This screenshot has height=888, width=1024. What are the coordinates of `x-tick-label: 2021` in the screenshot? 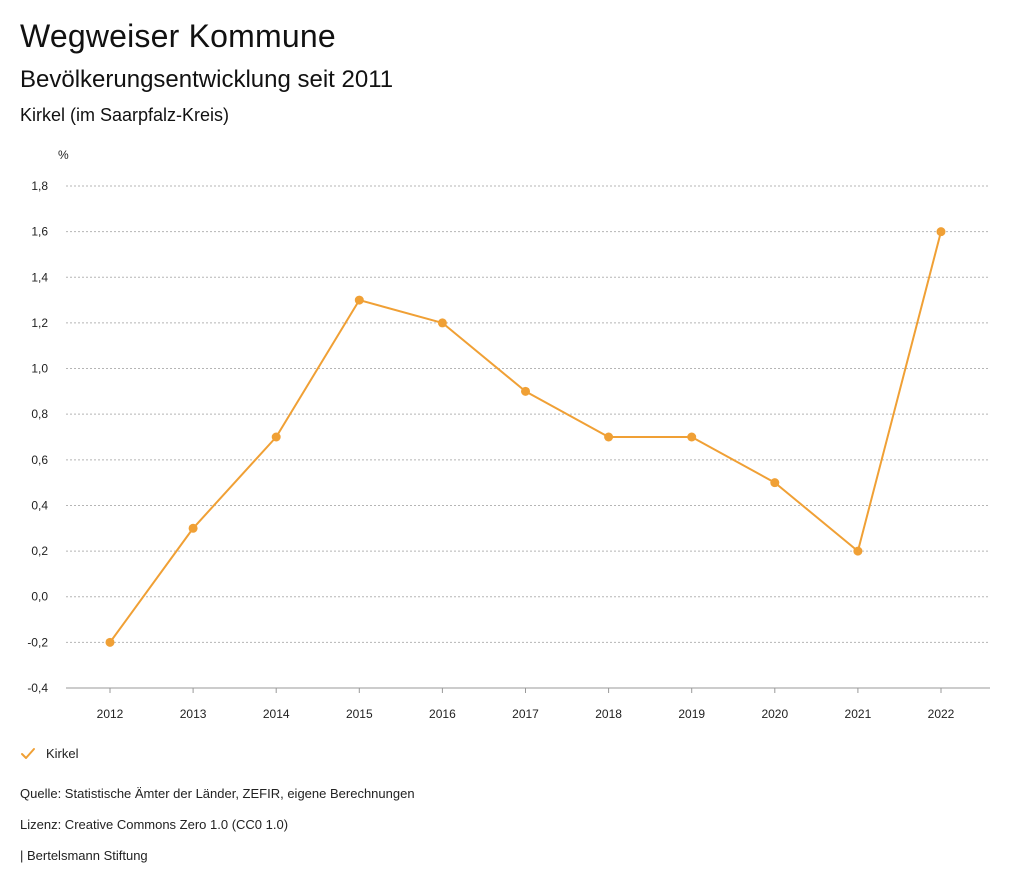 It's located at (858, 714).